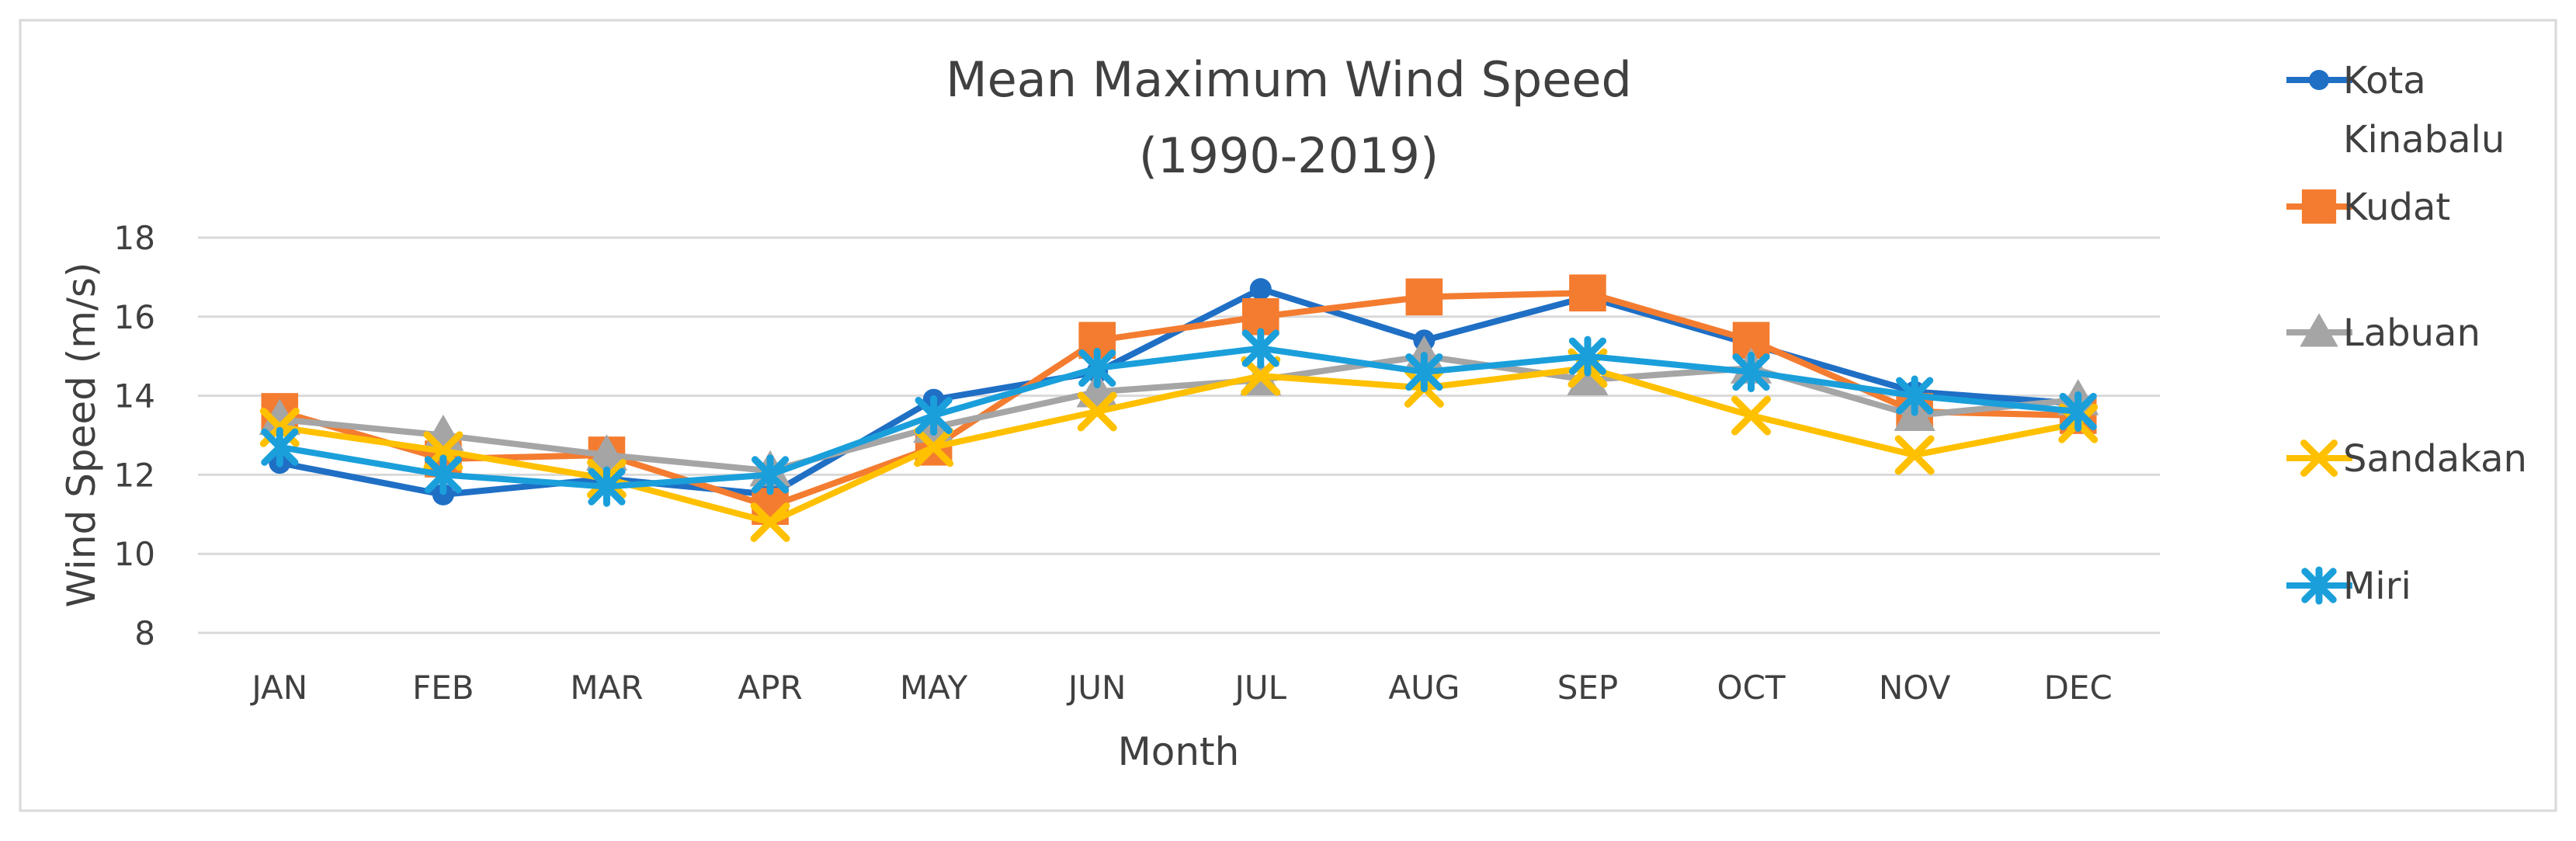 This screenshot has width=2576, height=841. I want to click on x-axis-ticks: JAN FEB MAR APR MAY JUN JUL AUG SEP OCT NOV DEC, so click(1180, 688).